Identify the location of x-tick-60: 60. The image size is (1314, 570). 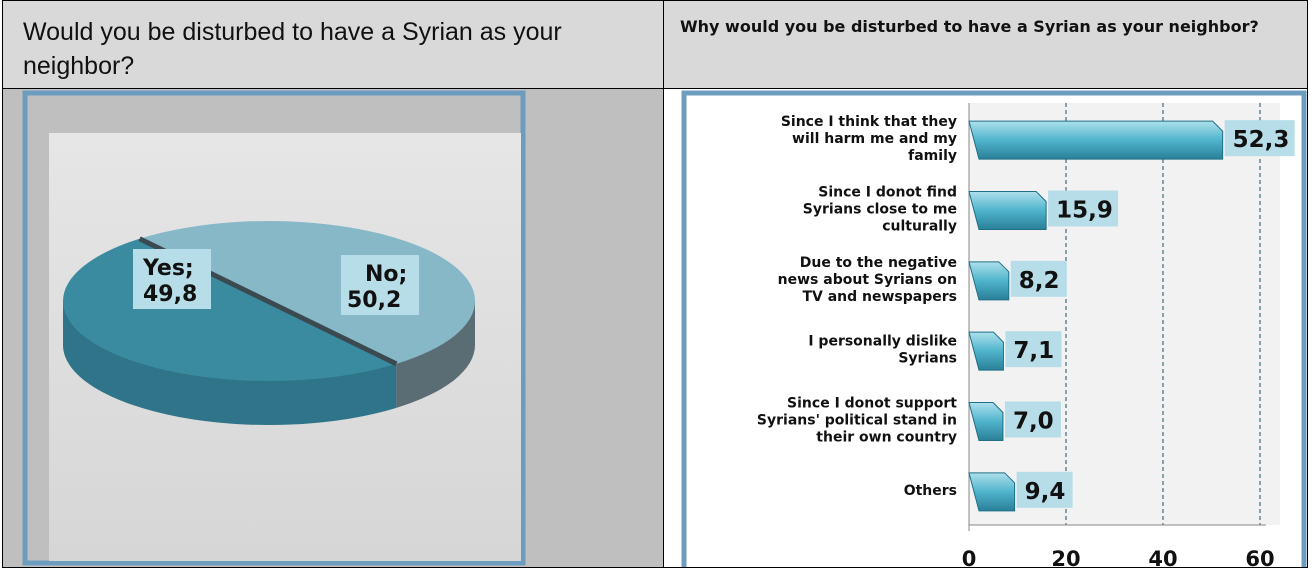
(1259, 557).